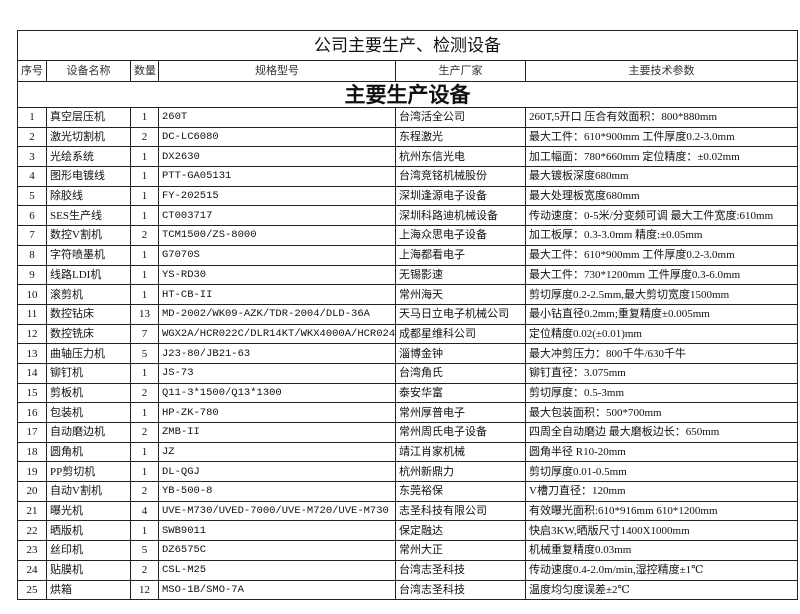 Image resolution: width=800 pixels, height=614 pixels. Describe the element at coordinates (460, 137) in the screenshot. I see `cell-manufacturer: 东程激光` at that location.